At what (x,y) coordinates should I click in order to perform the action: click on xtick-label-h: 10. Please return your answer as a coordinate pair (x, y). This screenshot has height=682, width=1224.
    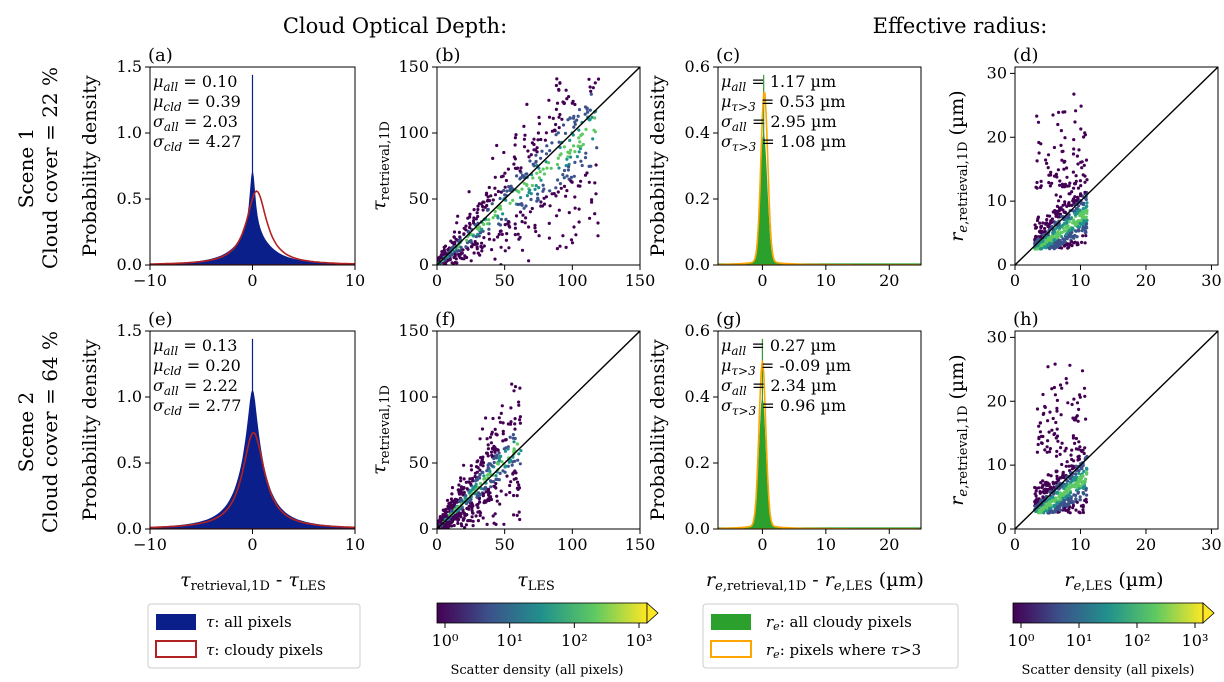
    Looking at the image, I should click on (1080, 544).